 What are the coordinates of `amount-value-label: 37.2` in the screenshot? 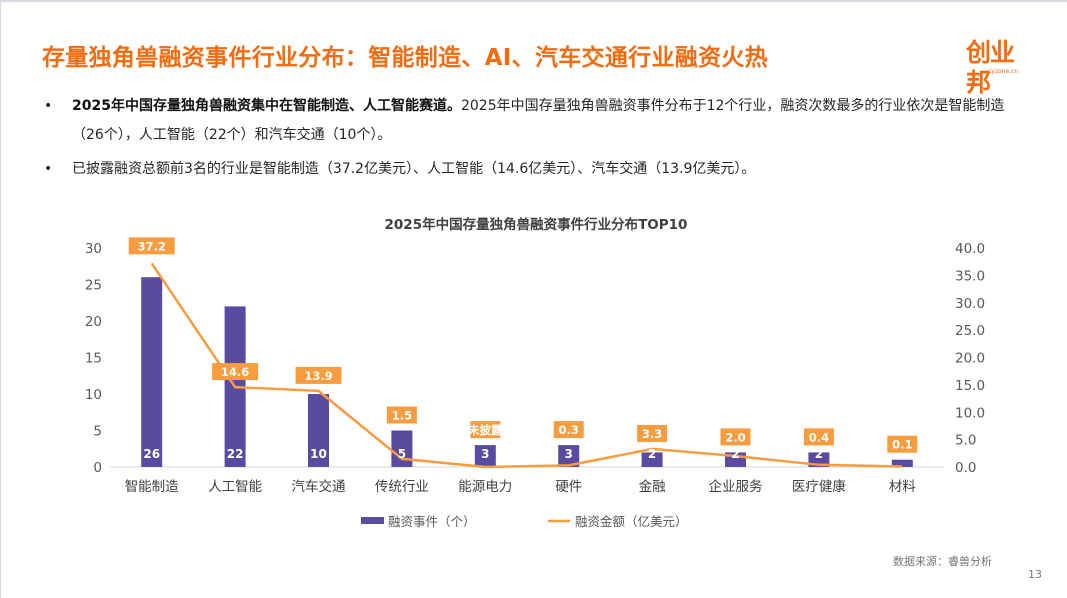 It's located at (152, 246).